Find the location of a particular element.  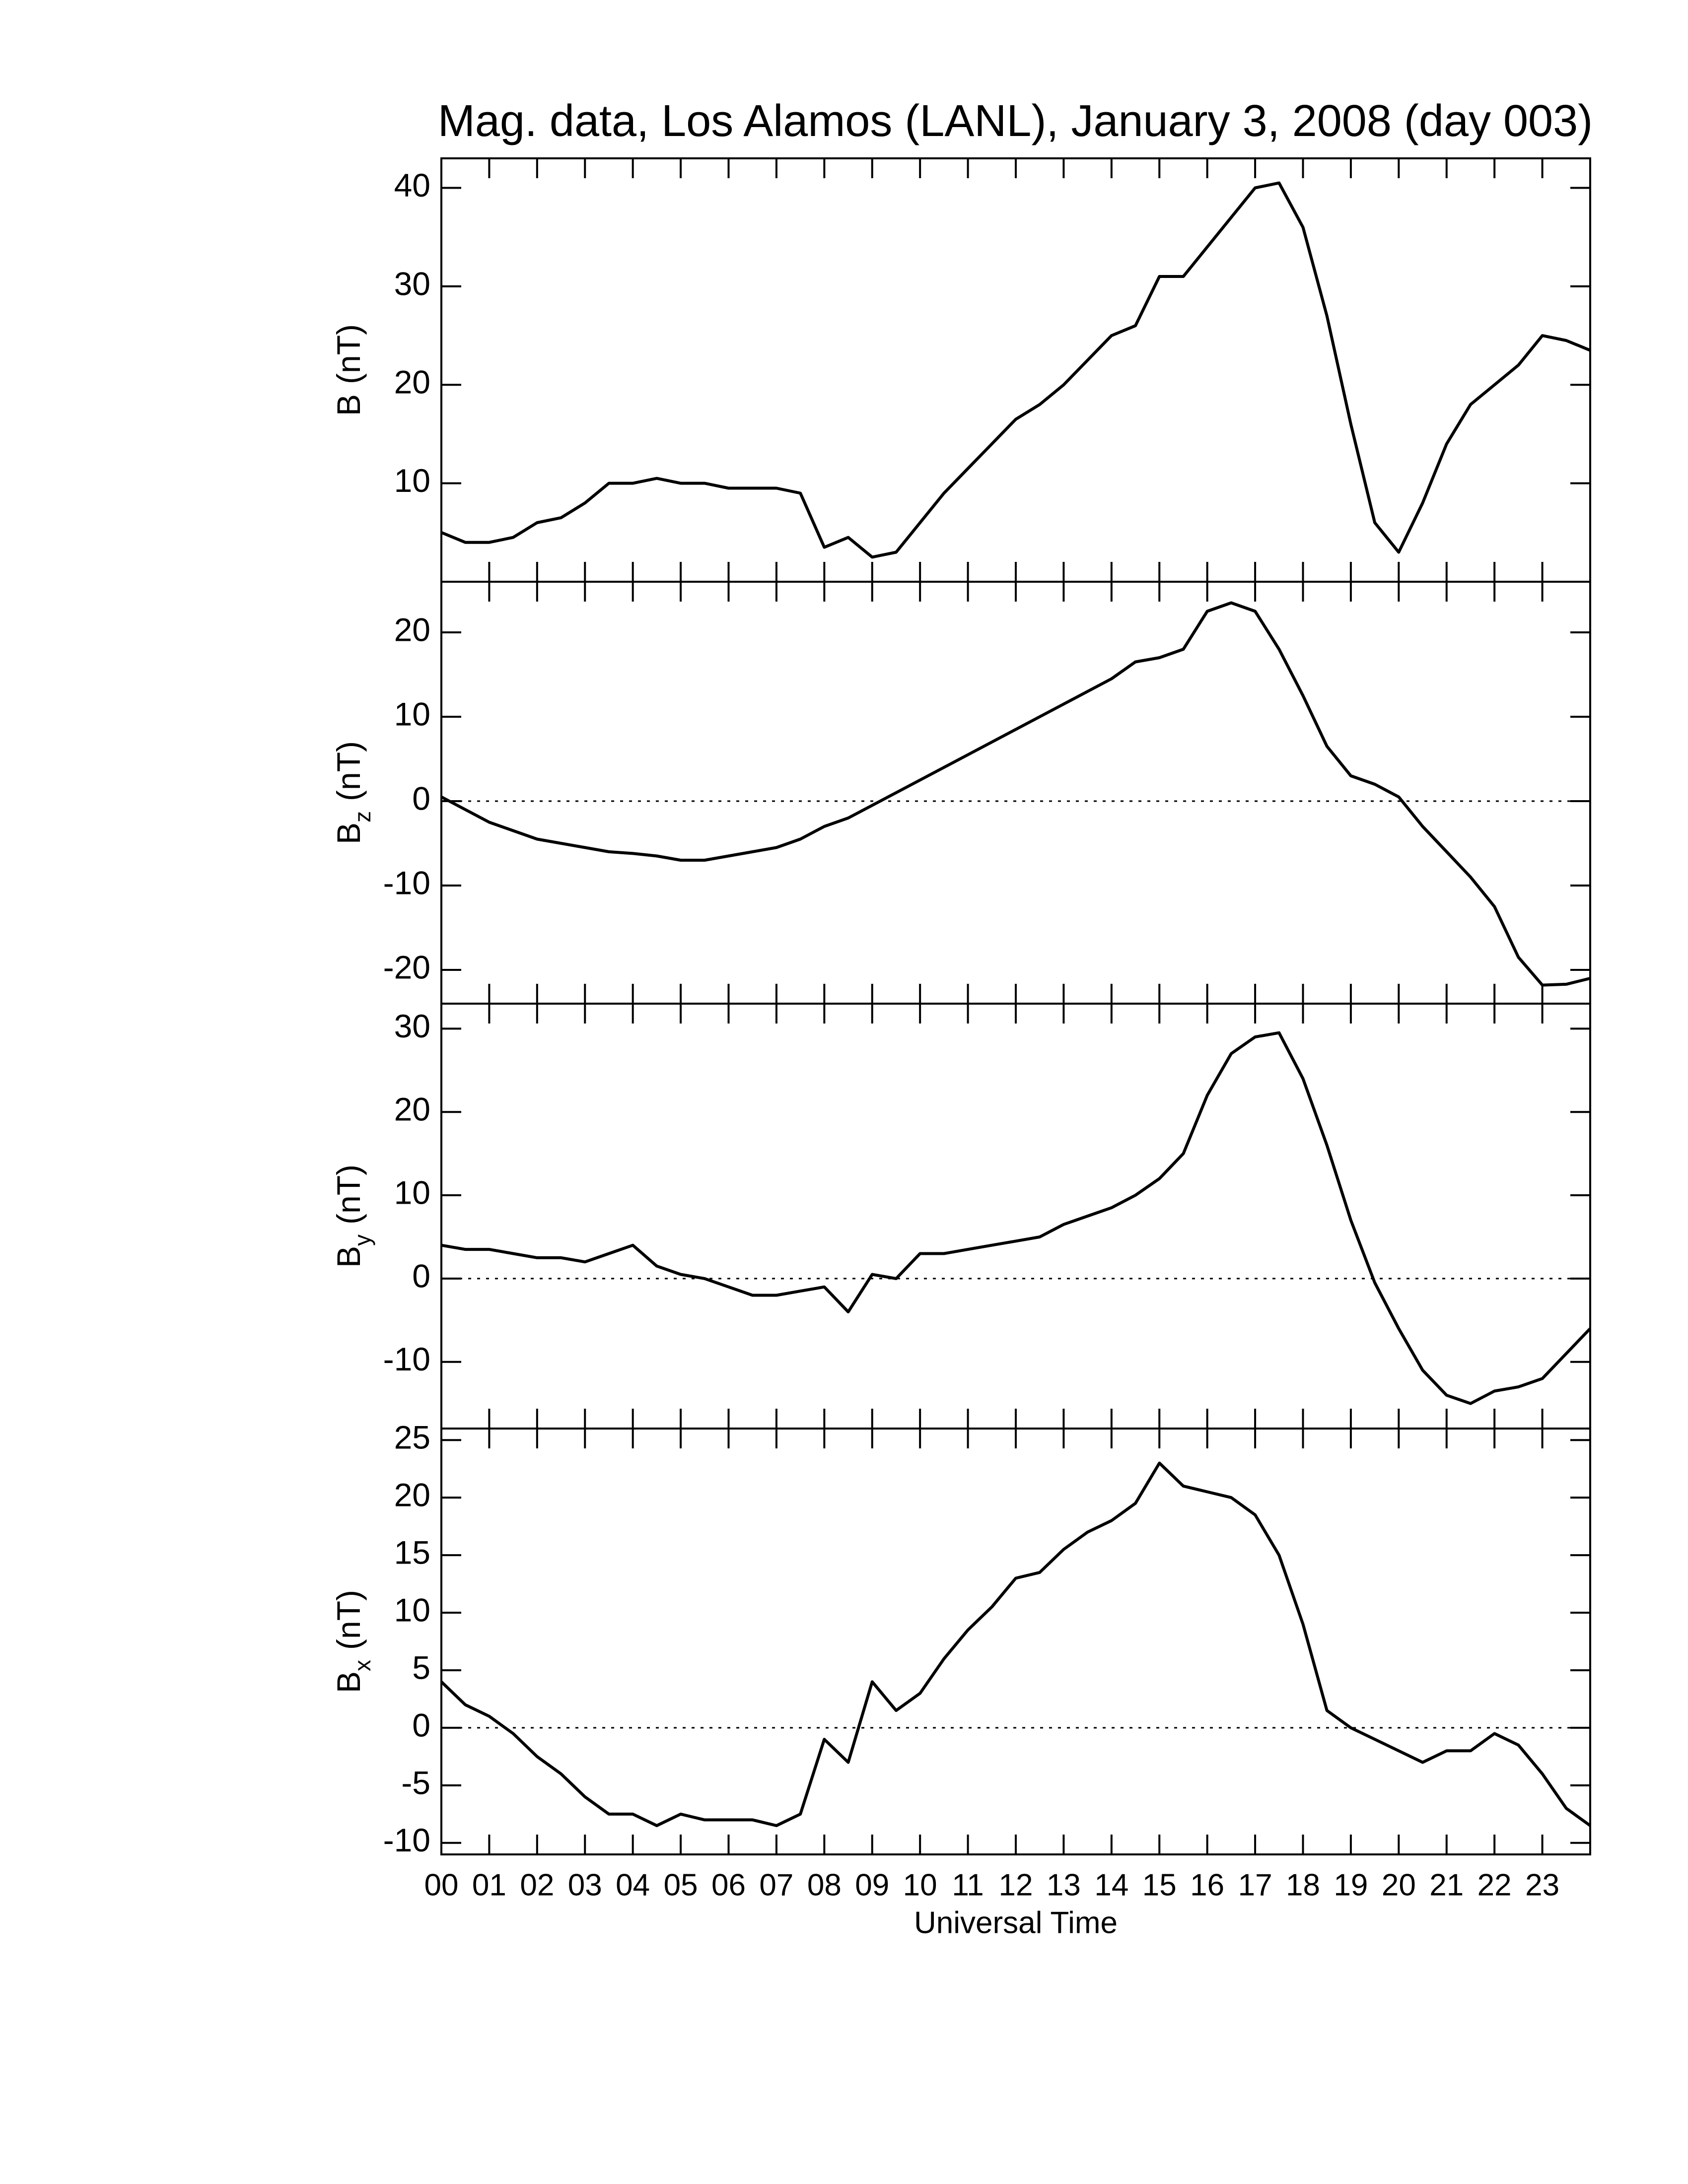

x-tick-label: 08 is located at coordinates (824, 1885).